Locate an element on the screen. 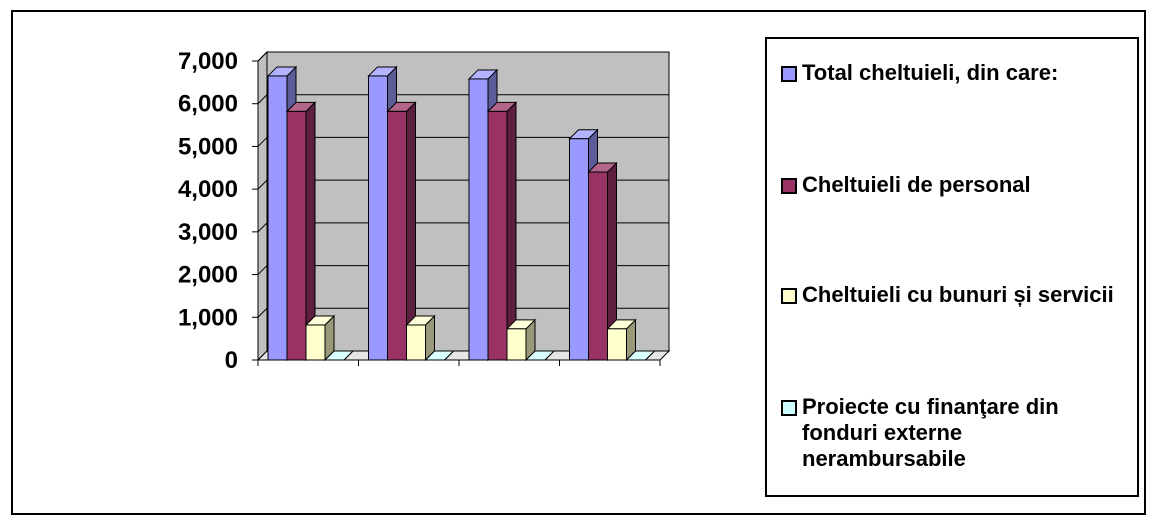 The image size is (1158, 525). legend-label-personal: Cheltuieli de personal is located at coordinates (916, 184).